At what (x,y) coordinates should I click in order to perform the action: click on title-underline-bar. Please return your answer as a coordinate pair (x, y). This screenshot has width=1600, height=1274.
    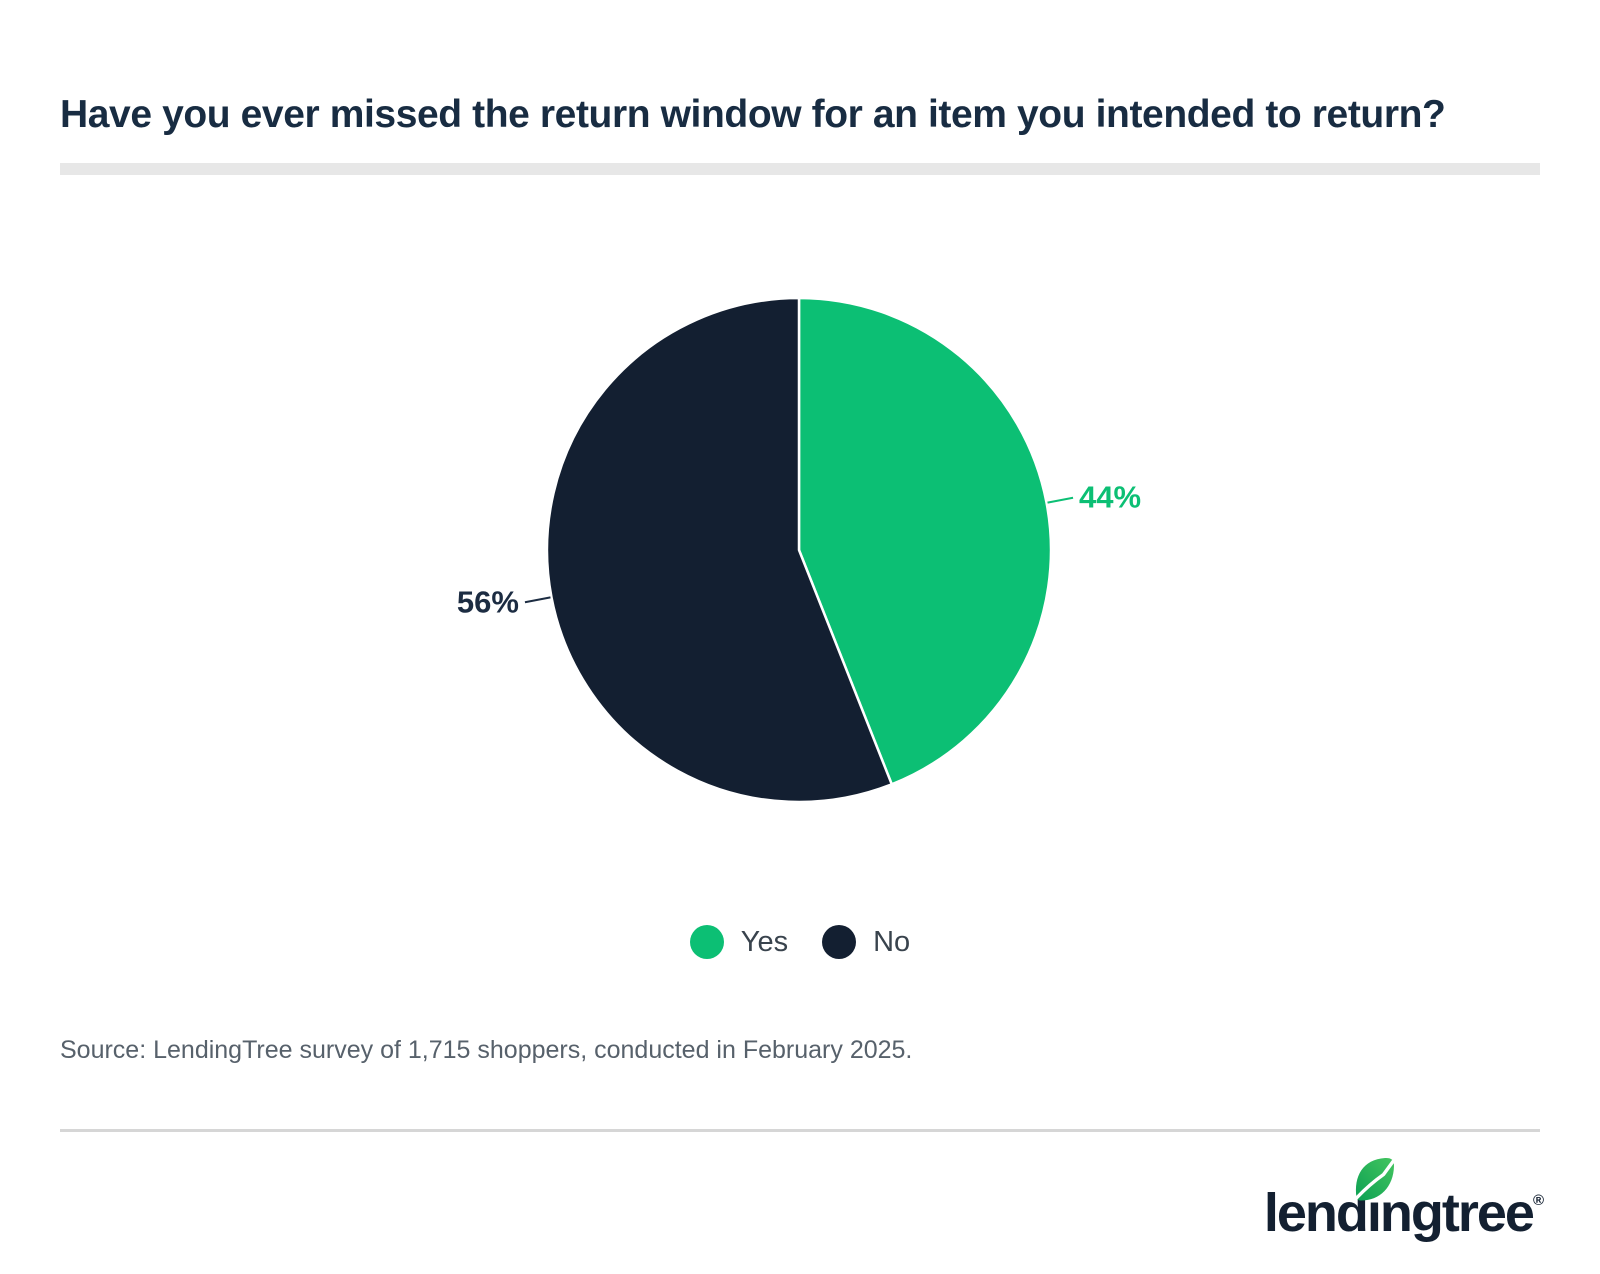
    Looking at the image, I should click on (800, 169).